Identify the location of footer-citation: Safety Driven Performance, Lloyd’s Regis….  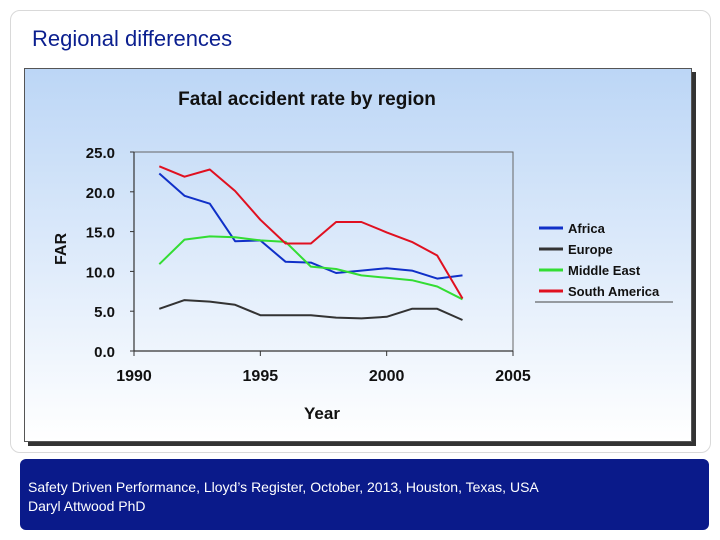
(283, 487).